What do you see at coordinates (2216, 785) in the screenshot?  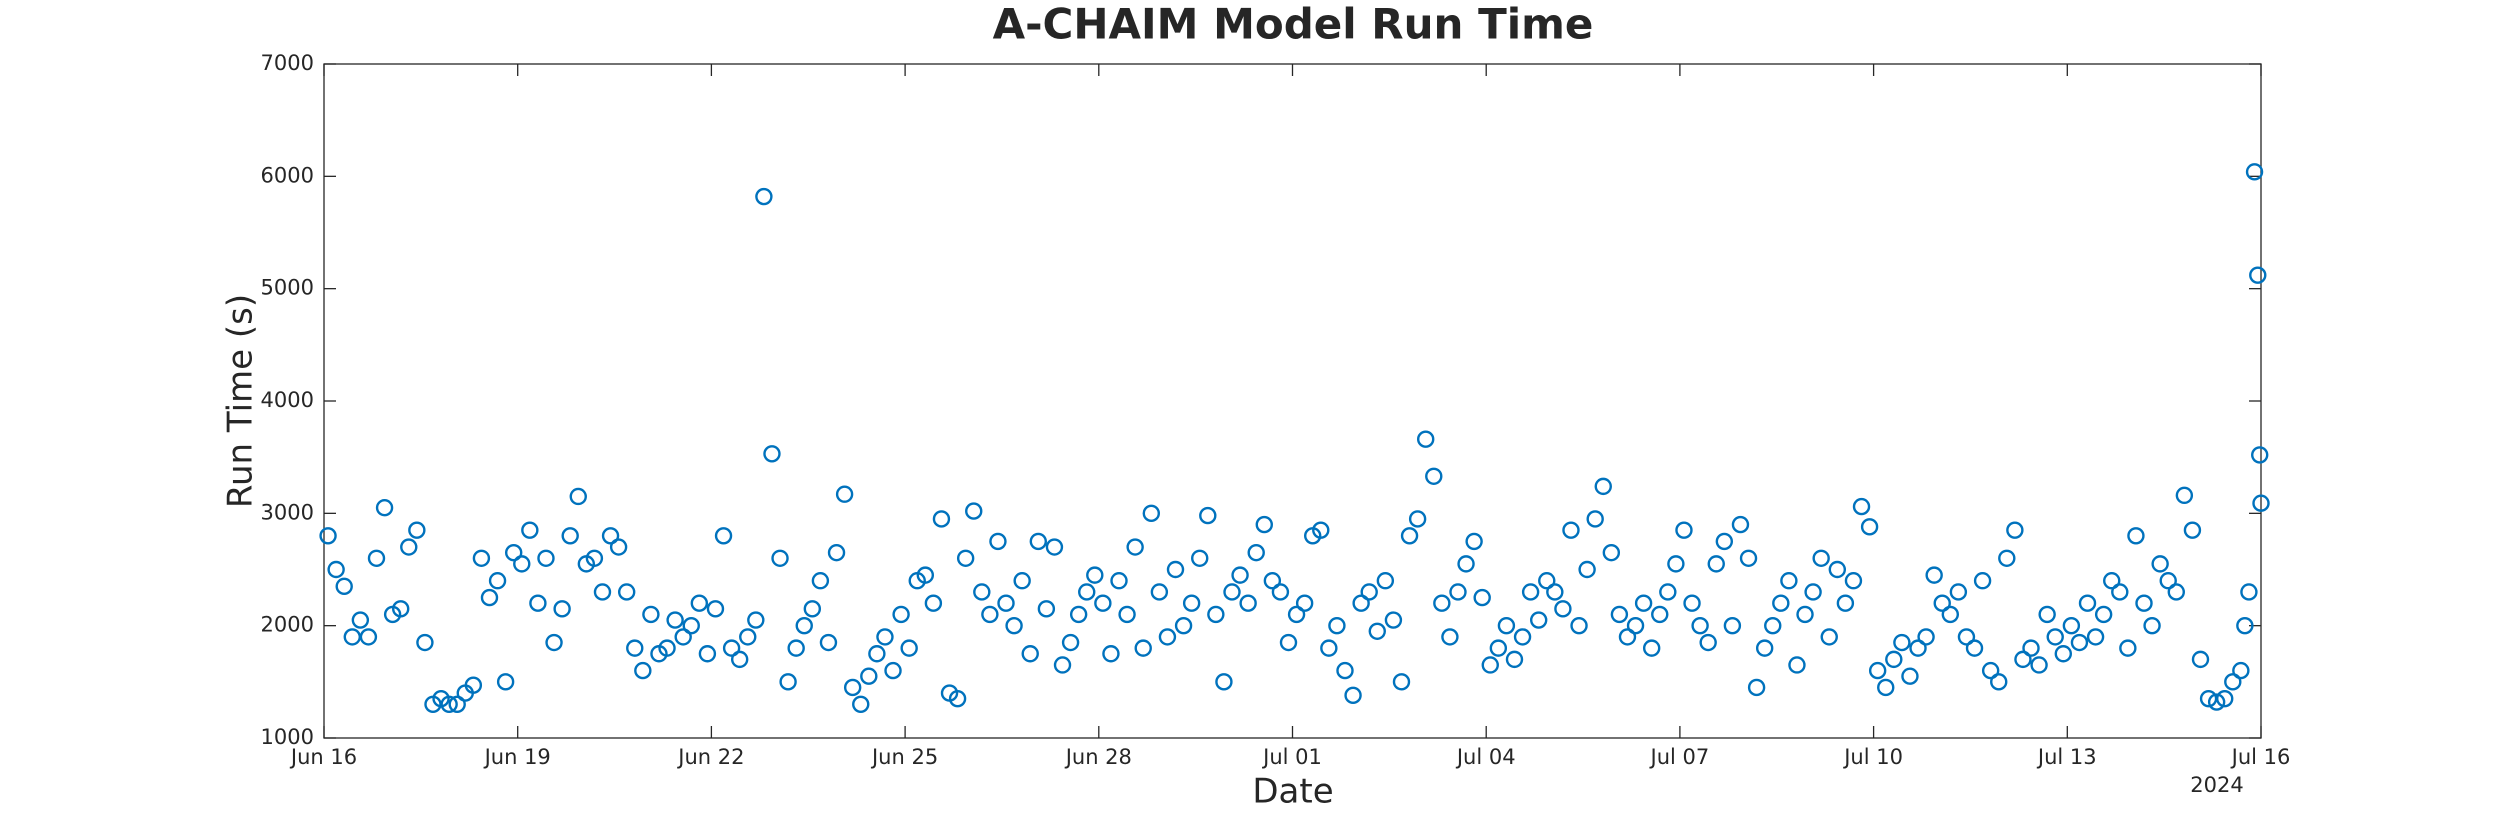 I see `x-year-label: 2024` at bounding box center [2216, 785].